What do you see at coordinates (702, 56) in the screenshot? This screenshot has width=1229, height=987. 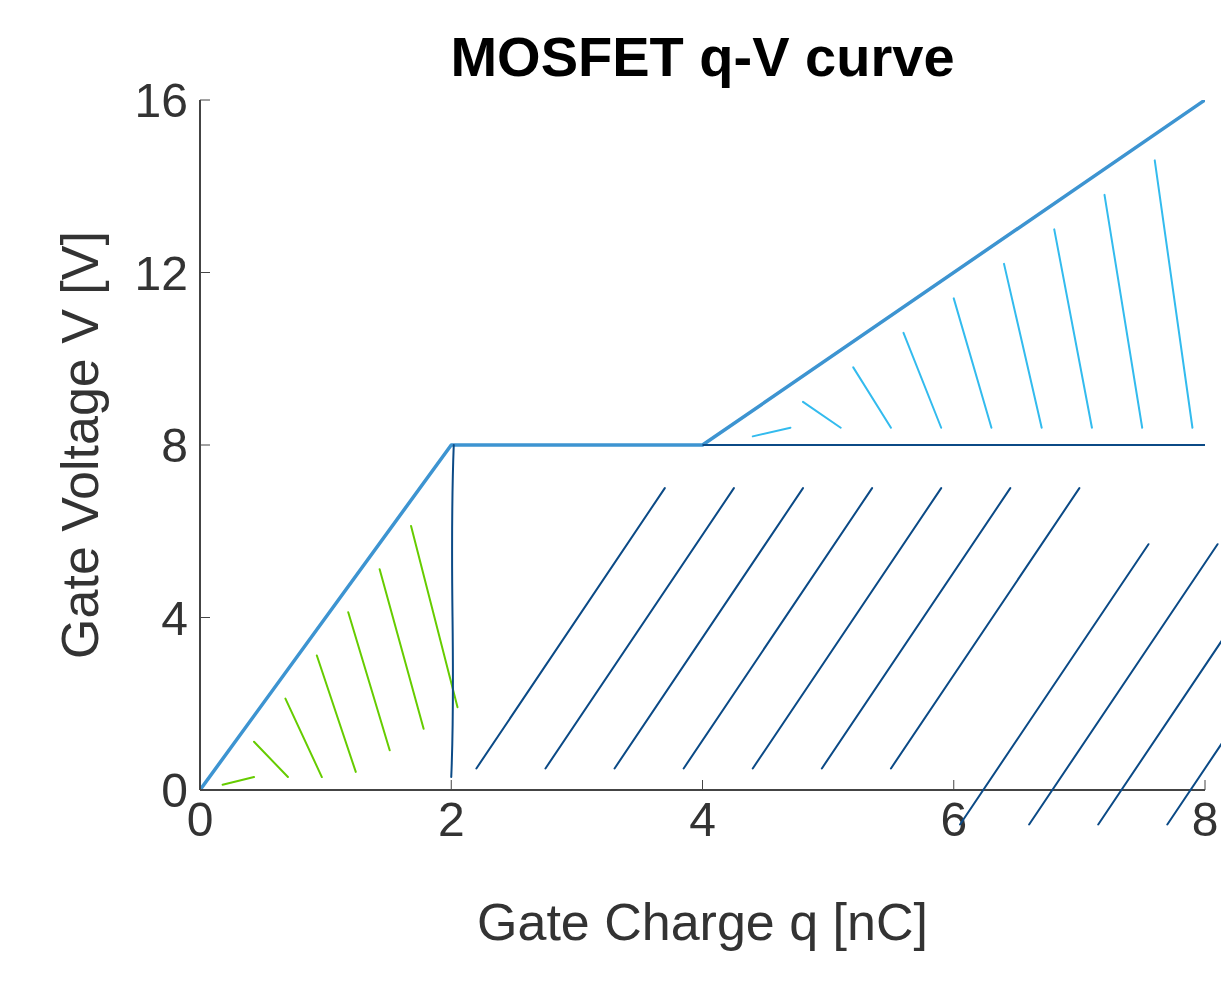 I see `chart-title: MOSFET q-V curve` at bounding box center [702, 56].